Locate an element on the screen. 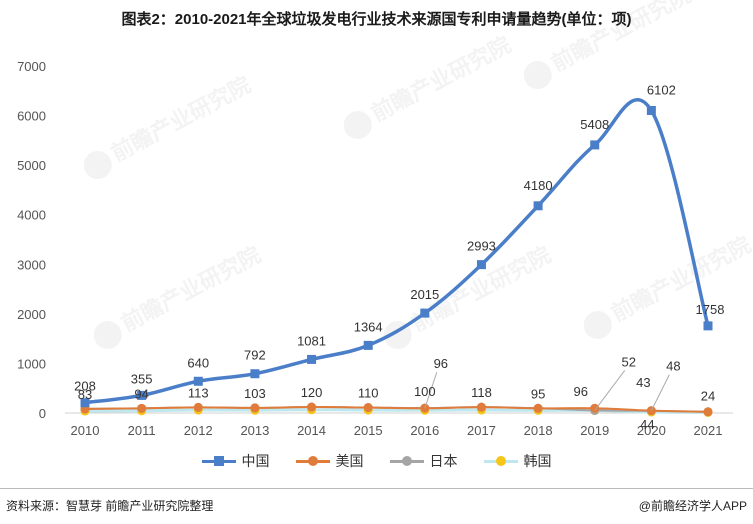 The image size is (753, 524). x-tick-label: 2010 is located at coordinates (85, 430).